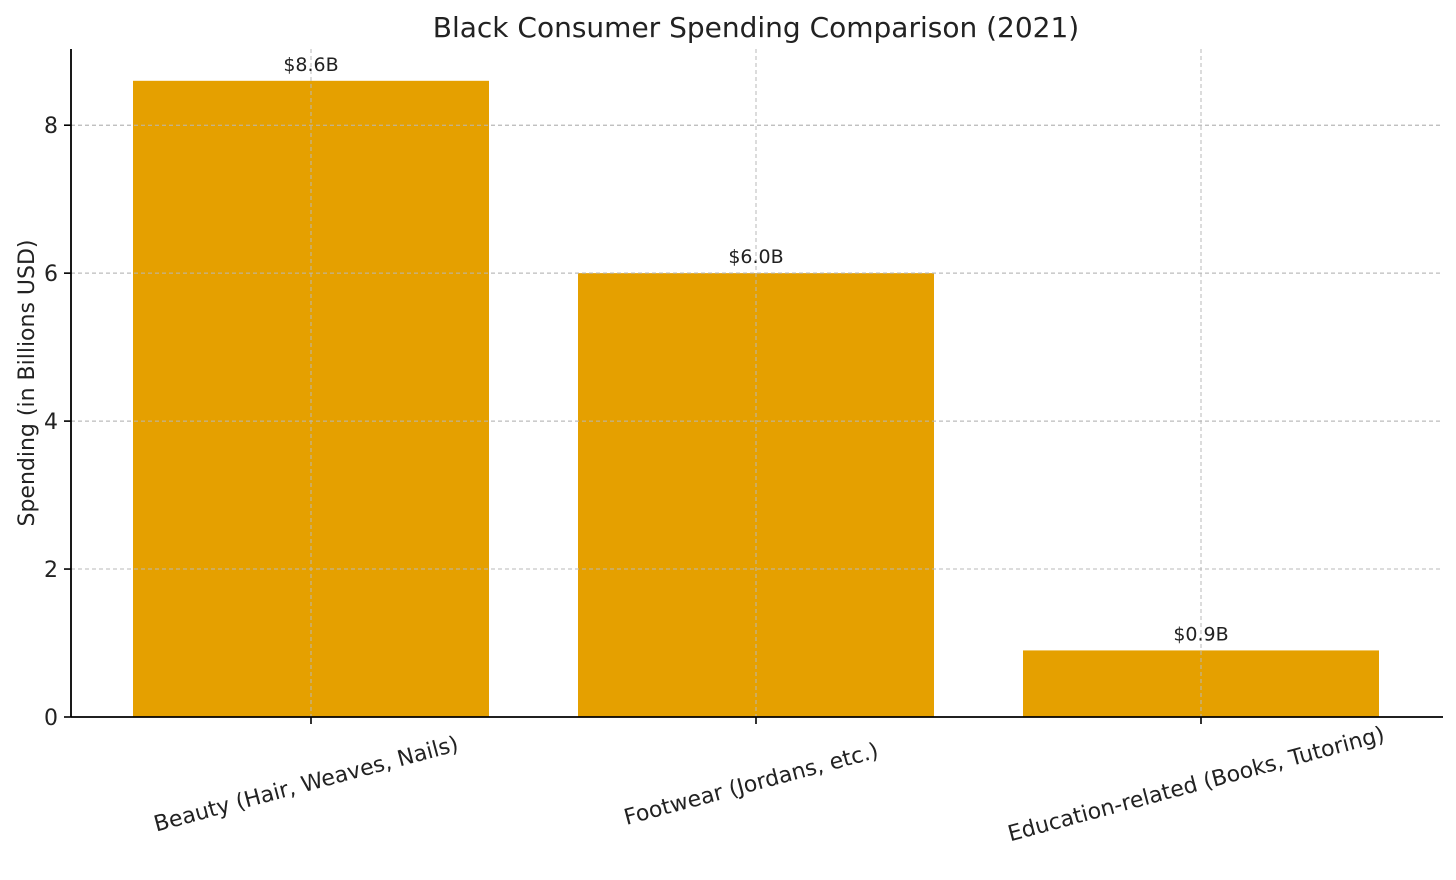 The height and width of the screenshot is (880, 1456). Describe the element at coordinates (51, 570) in the screenshot. I see `y-tick-label: 2` at that location.